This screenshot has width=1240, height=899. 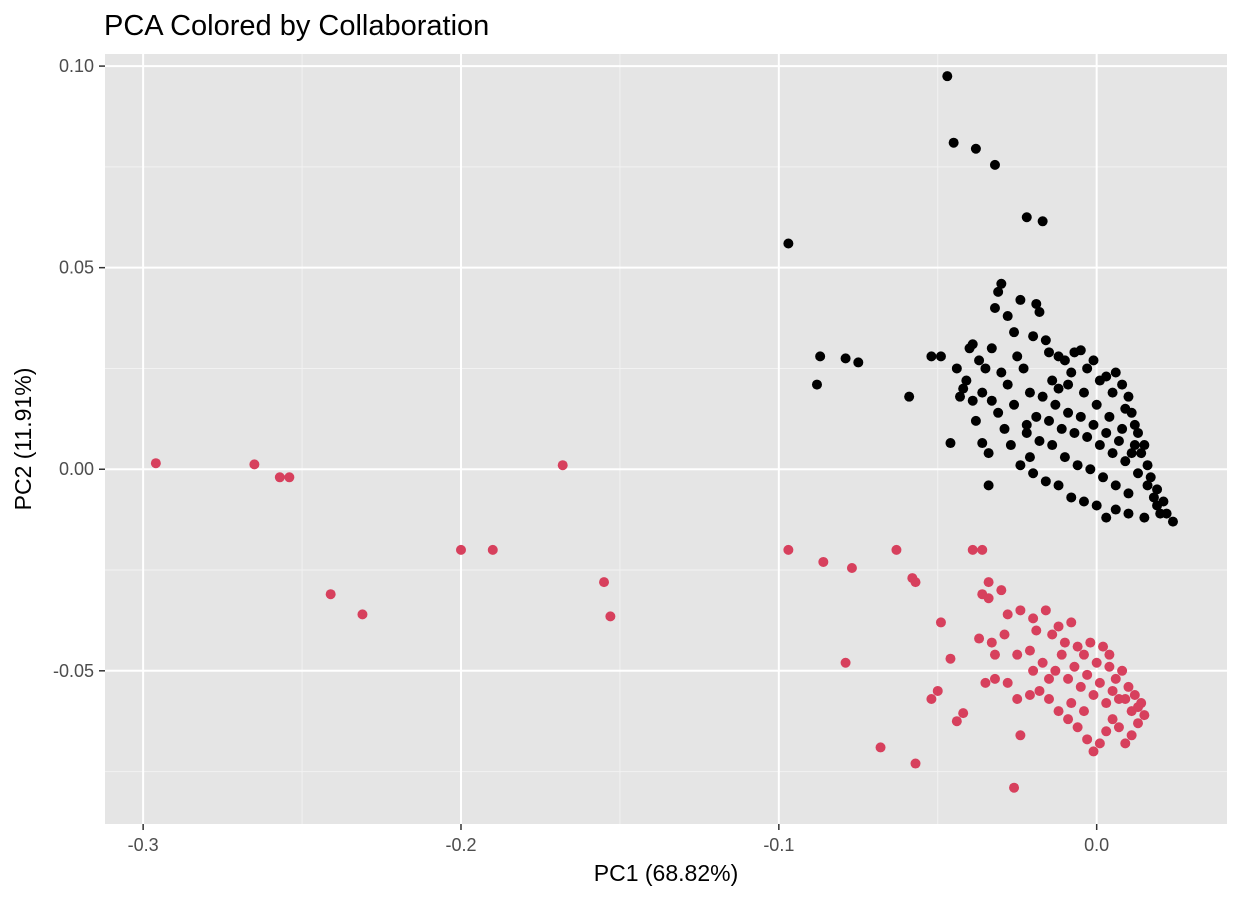 What do you see at coordinates (73, 671) in the screenshot?
I see `y-tick-label: -0.05` at bounding box center [73, 671].